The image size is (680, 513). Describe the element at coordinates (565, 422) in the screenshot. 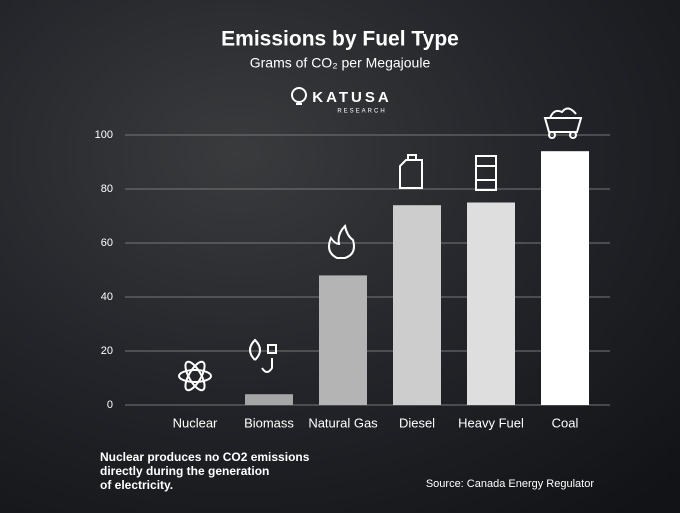

I see `x-tick-label: Coal` at that location.